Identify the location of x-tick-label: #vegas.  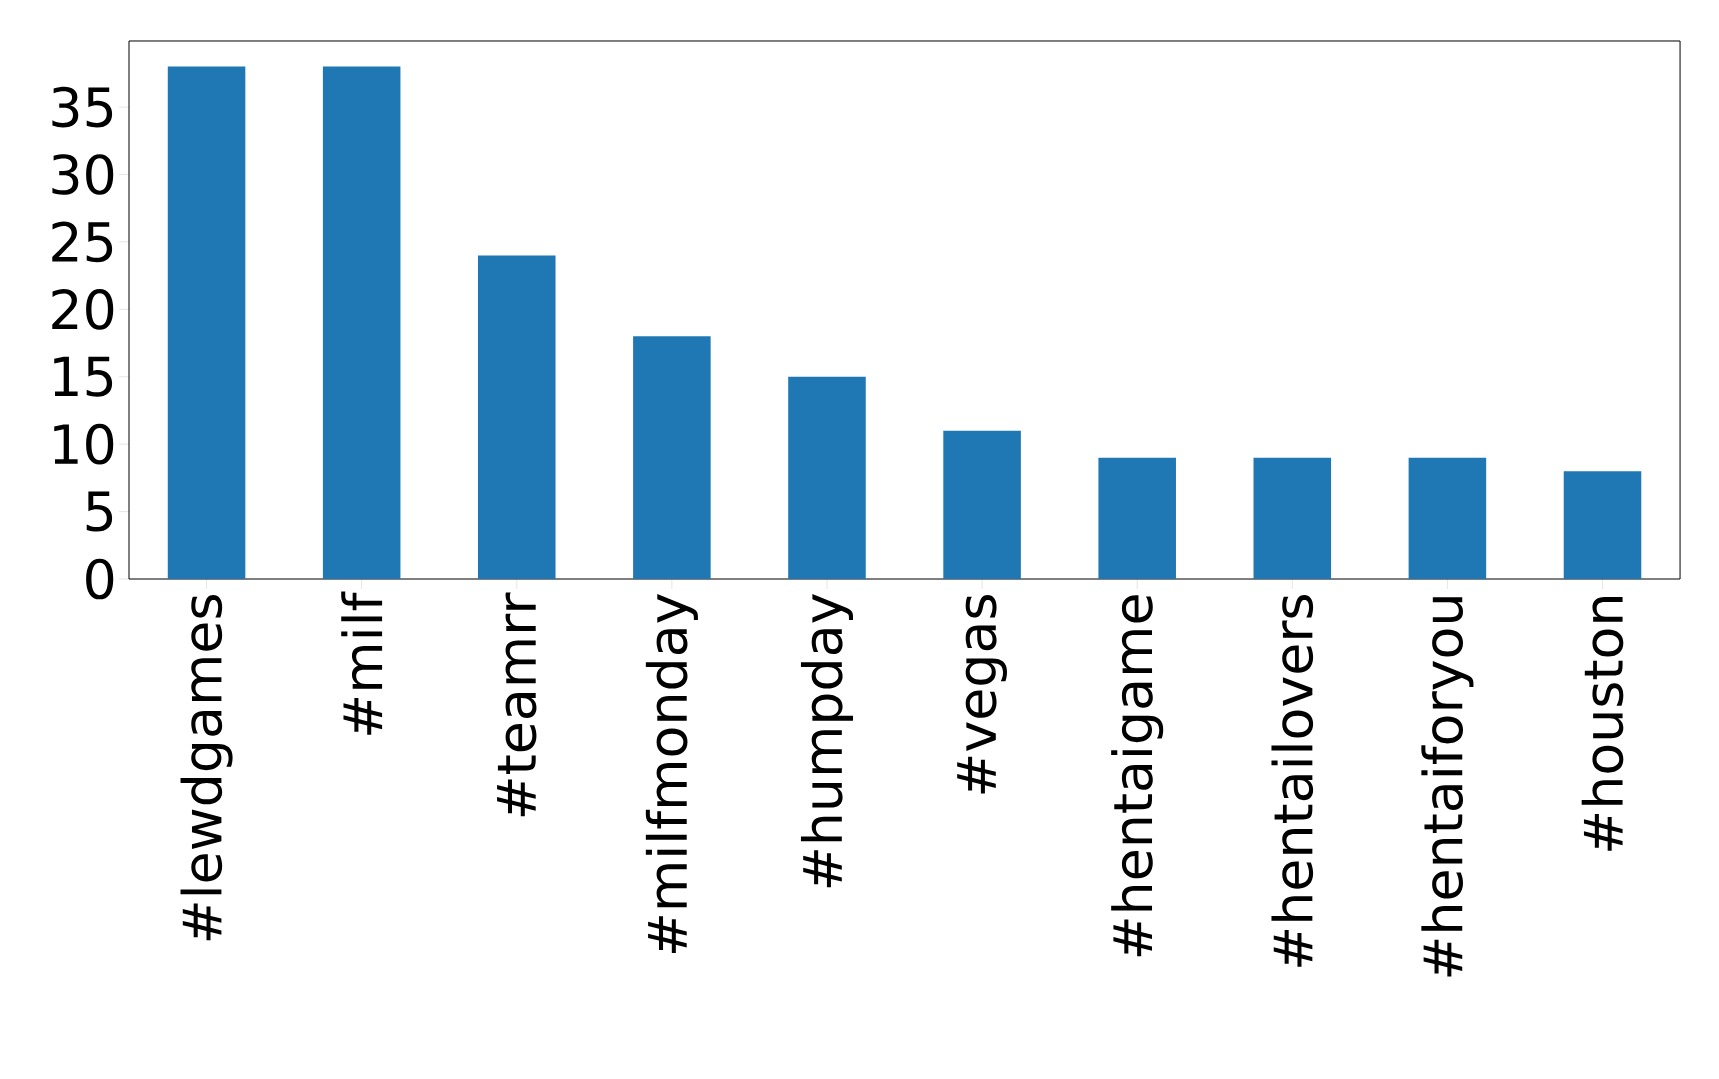
(982, 694).